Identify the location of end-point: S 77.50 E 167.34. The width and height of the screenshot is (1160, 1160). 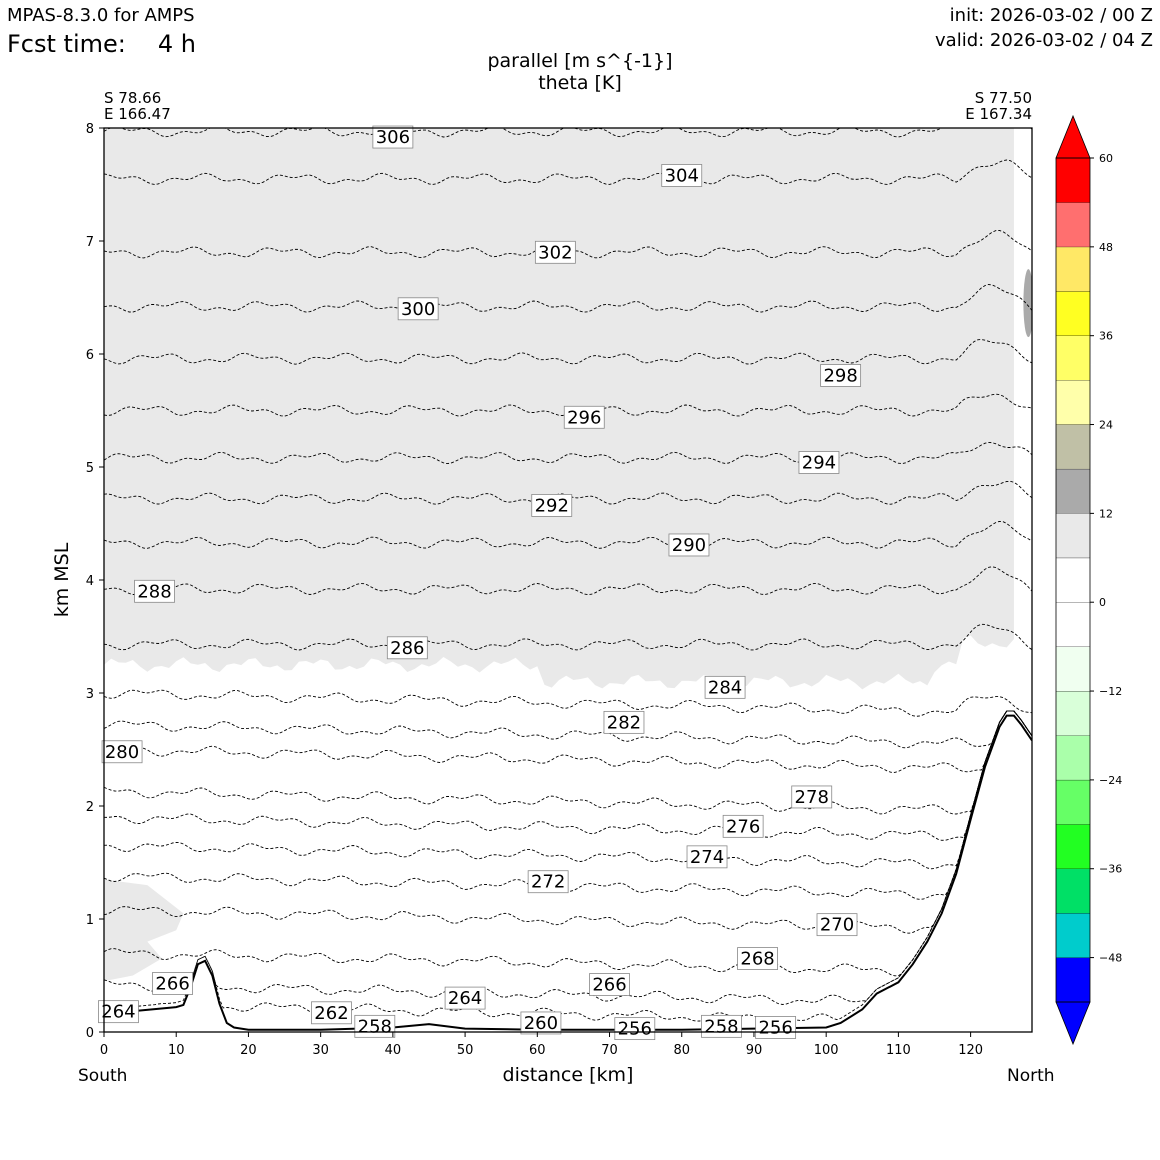
(998, 106).